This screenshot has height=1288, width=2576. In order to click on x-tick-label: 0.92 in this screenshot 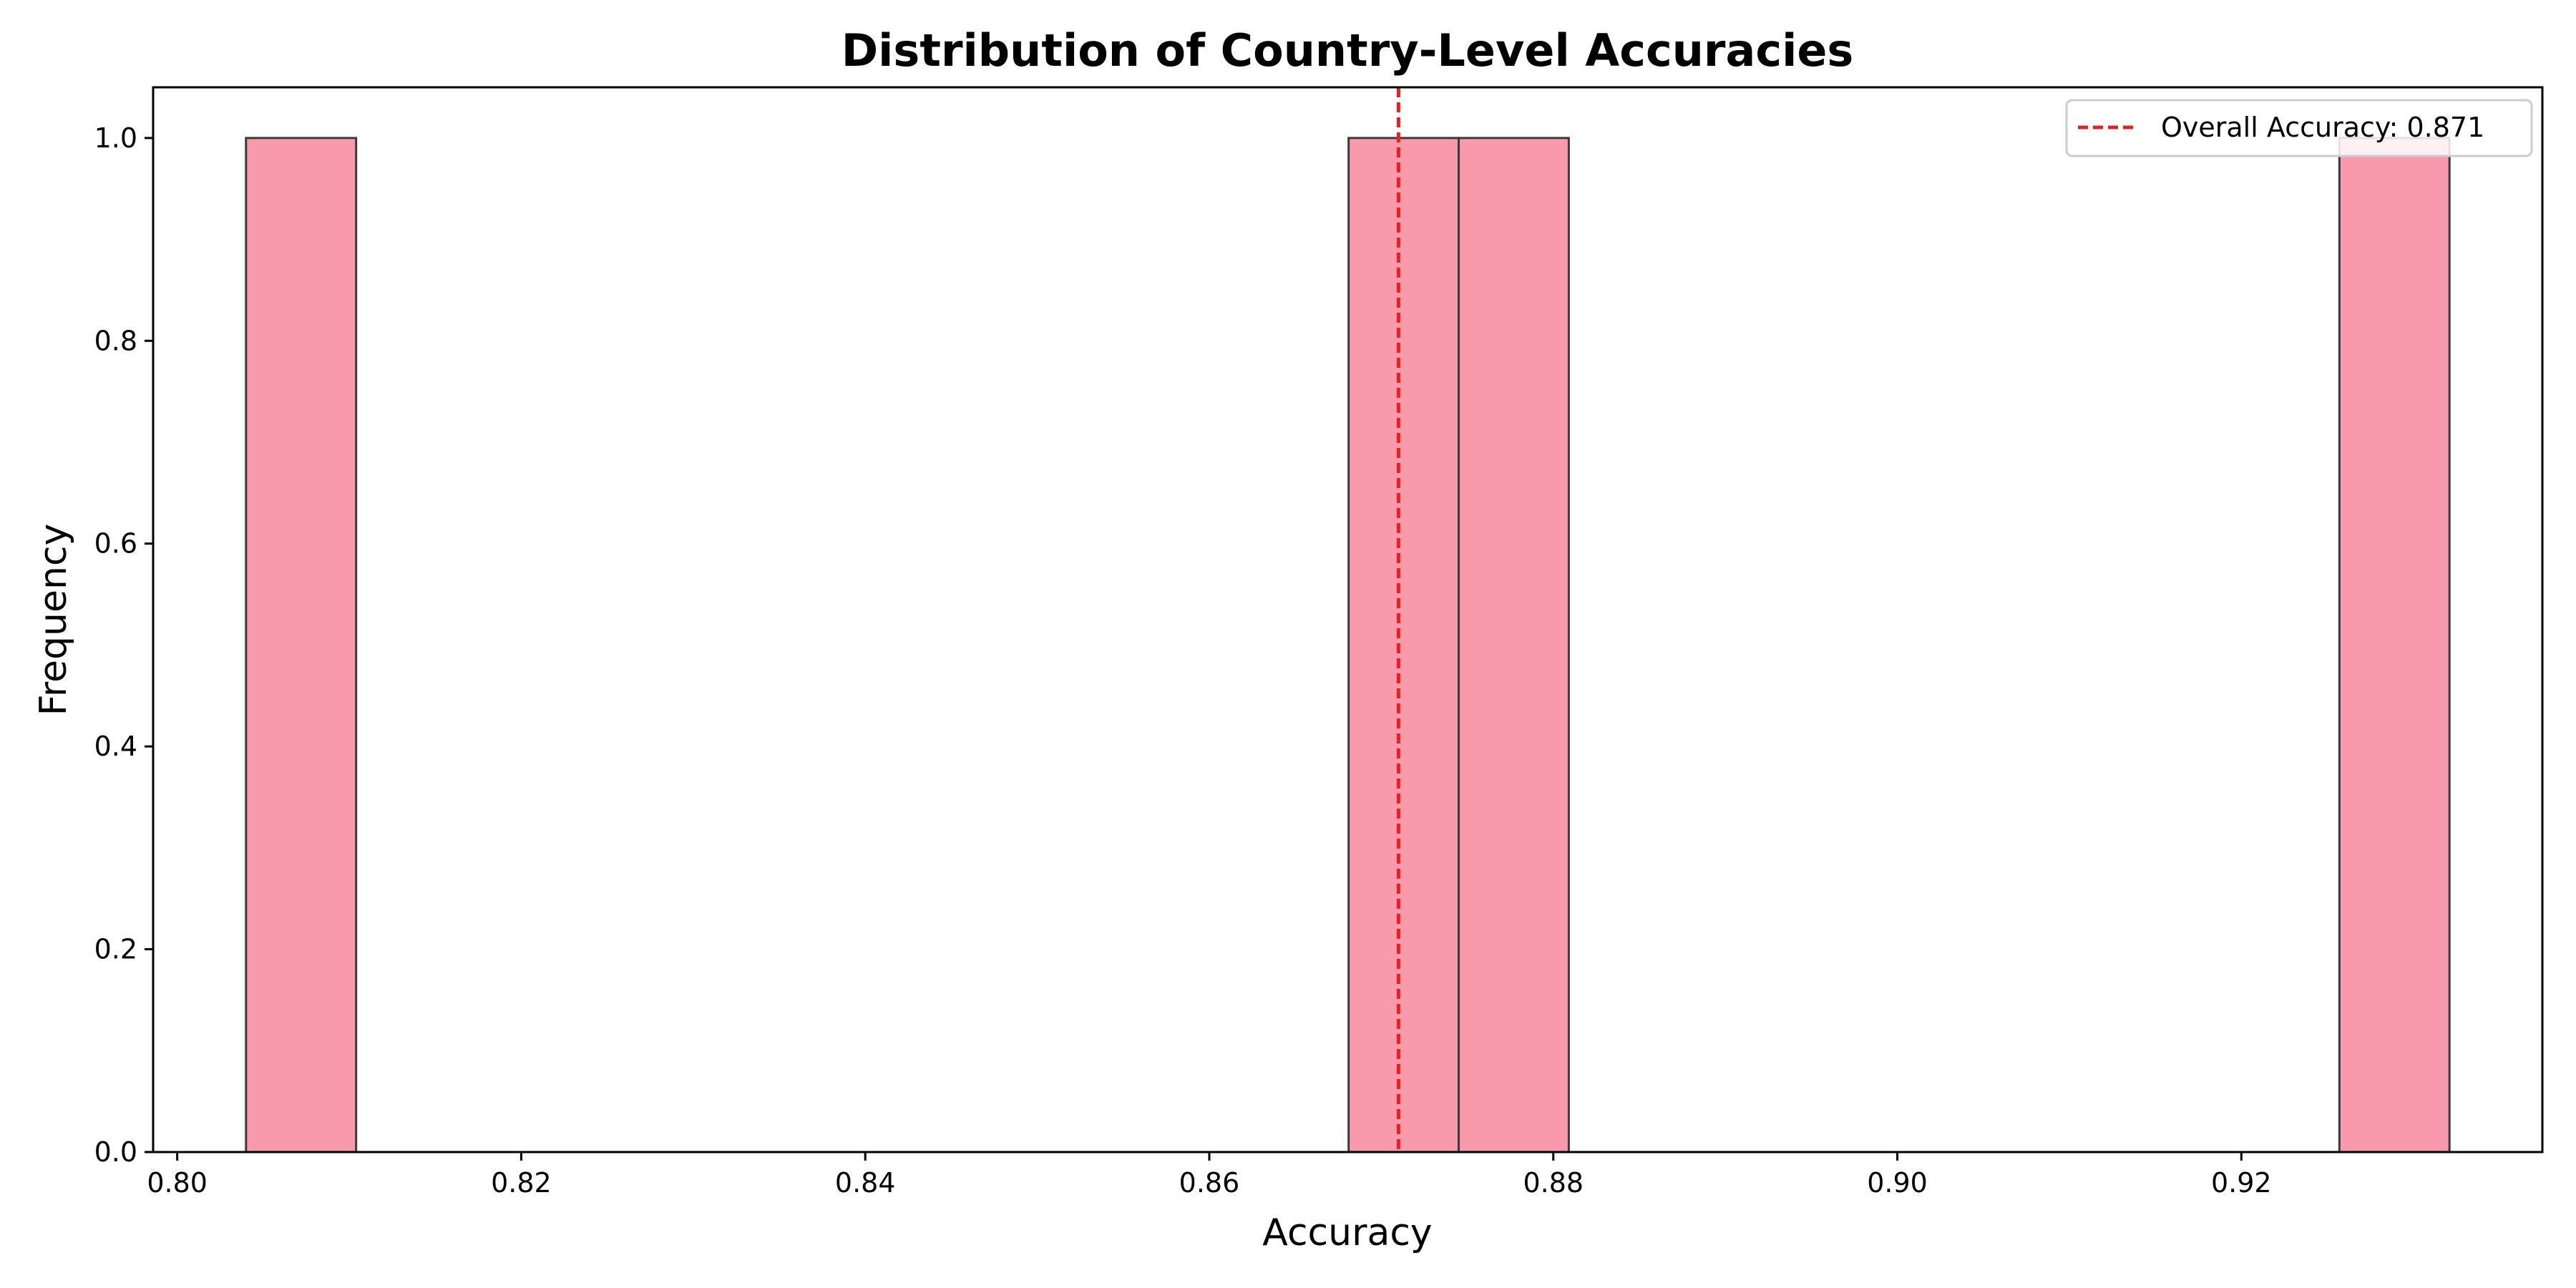, I will do `click(2241, 1183)`.